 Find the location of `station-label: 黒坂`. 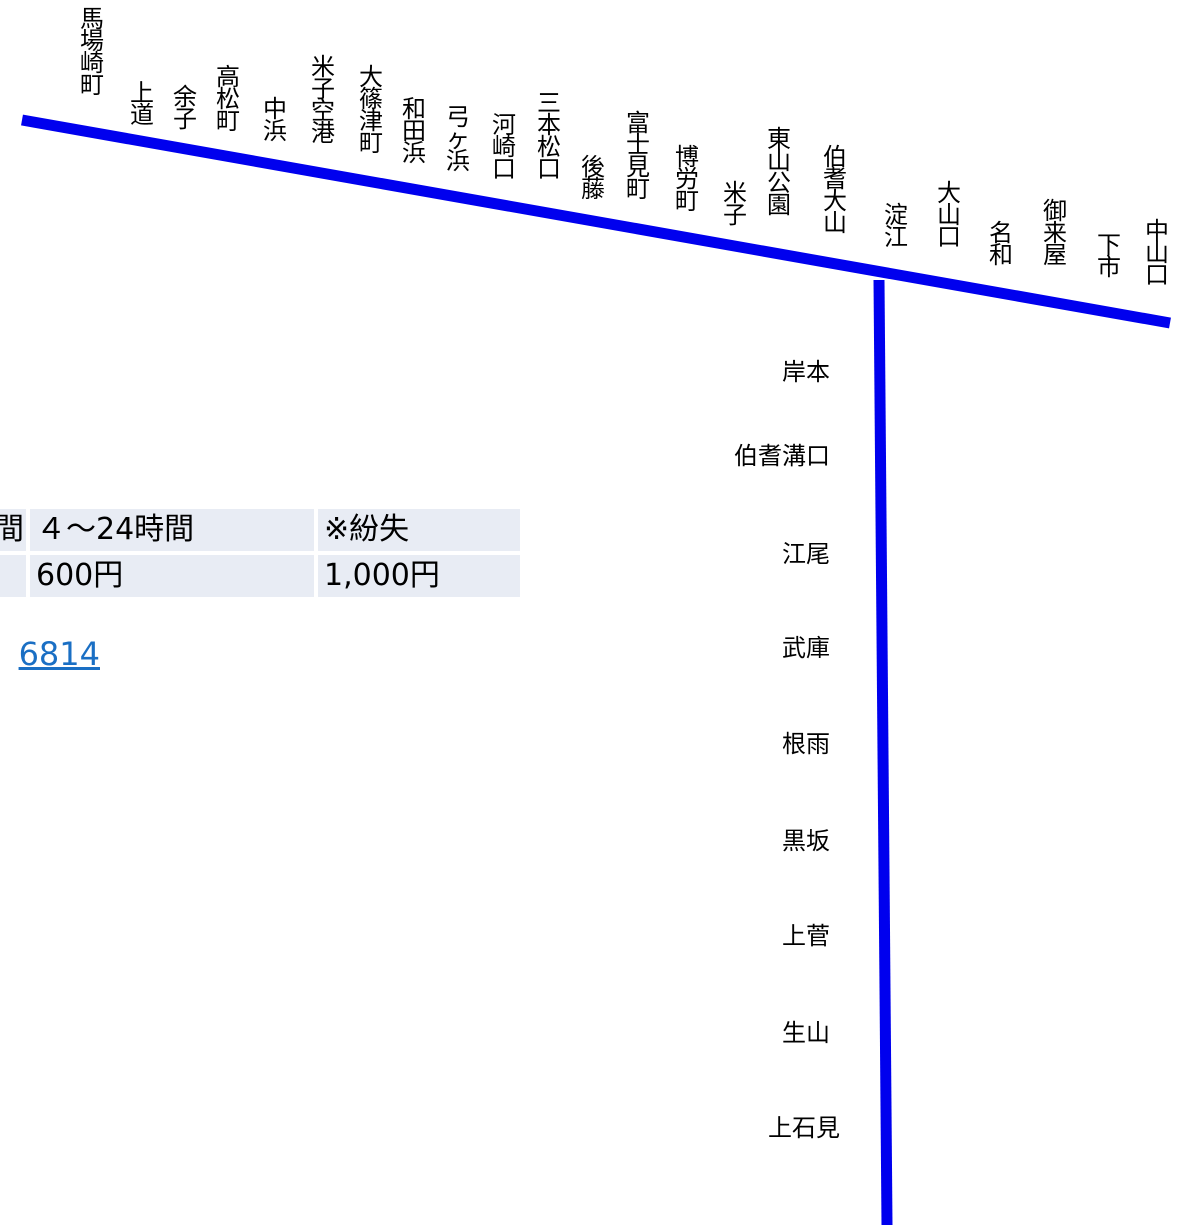

station-label: 黒坂 is located at coordinates (806, 841).